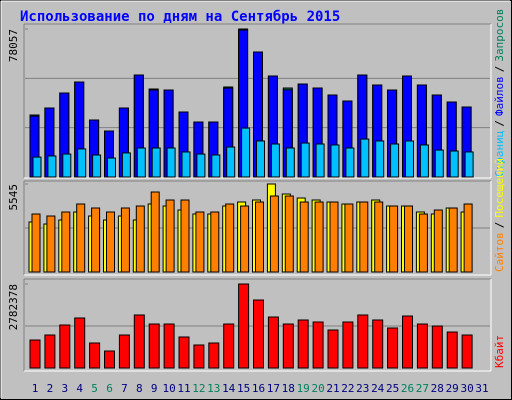  Describe the element at coordinates (392, 388) in the screenshot. I see `x-tick-label: 25` at that location.